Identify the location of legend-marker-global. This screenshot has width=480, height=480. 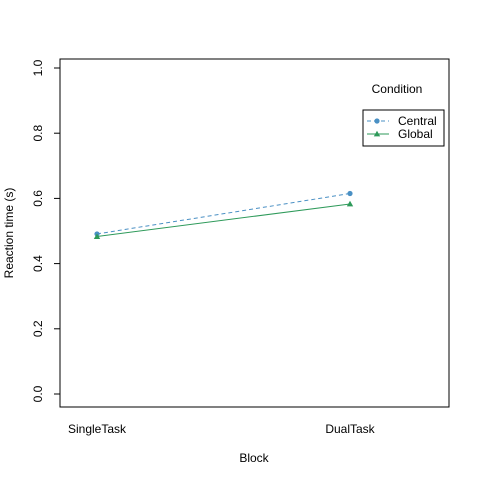
(377, 133).